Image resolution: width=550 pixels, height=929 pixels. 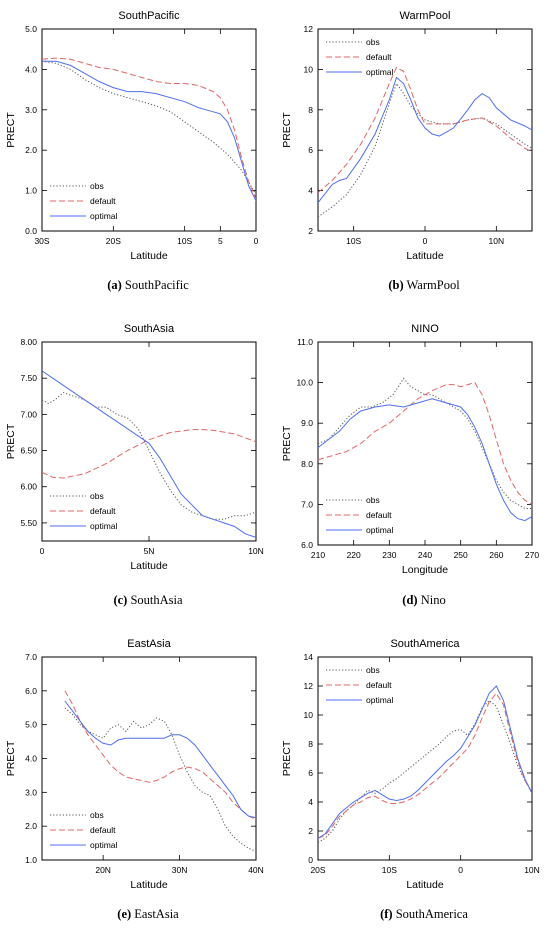 I want to click on y-tick-label: 8.0, so click(x=307, y=464).